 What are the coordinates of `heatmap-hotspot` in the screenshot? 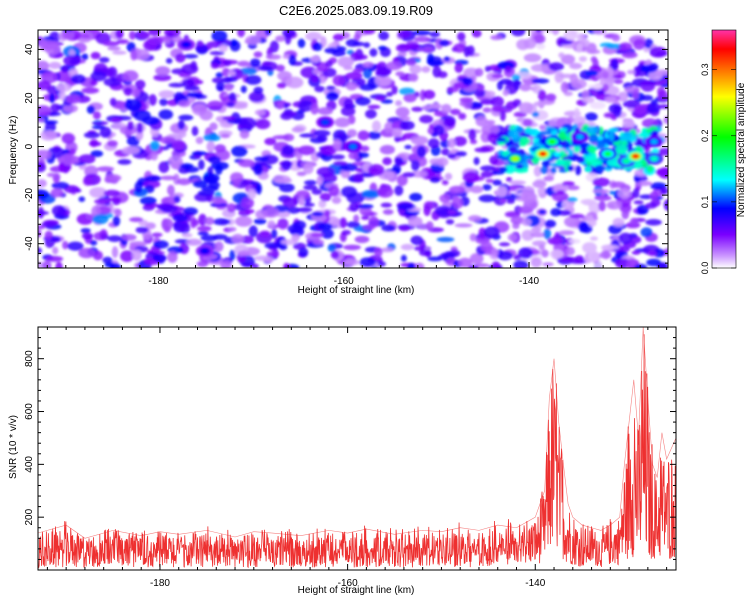 It's located at (654, 159).